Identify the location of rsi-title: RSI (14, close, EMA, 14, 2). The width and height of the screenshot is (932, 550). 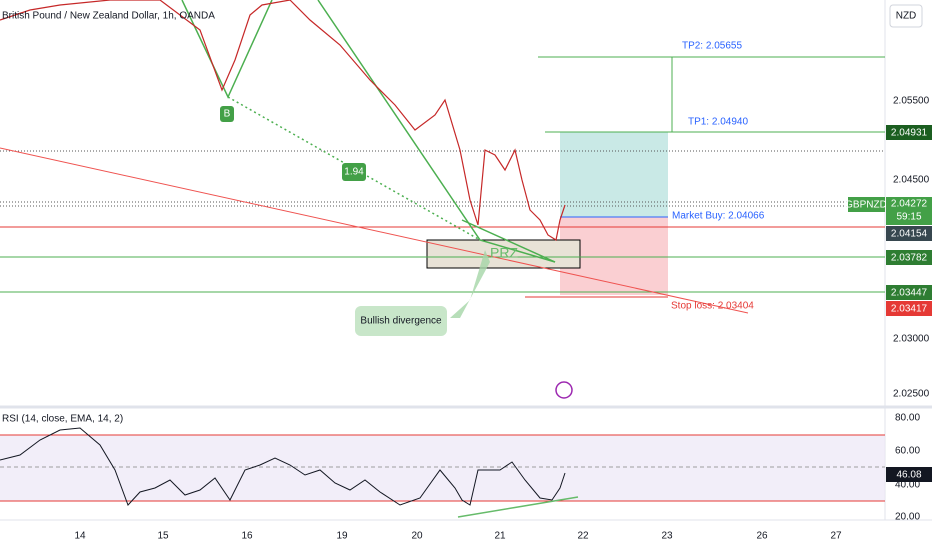
(62, 419).